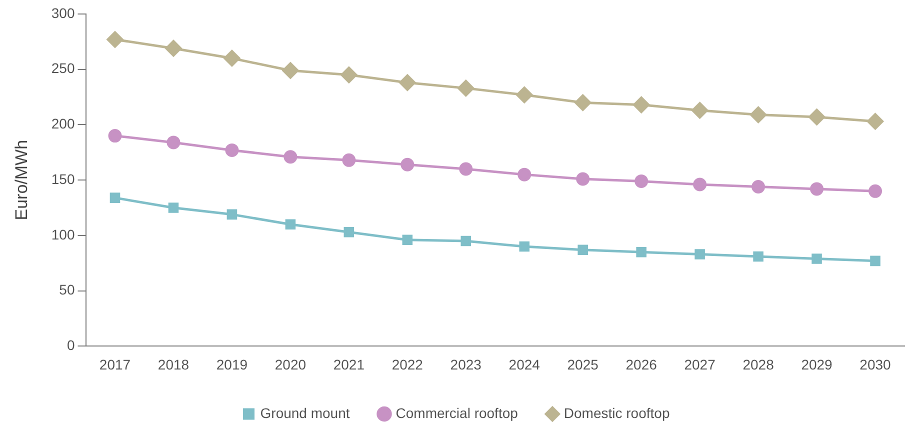 The image size is (914, 435). Describe the element at coordinates (63, 68) in the screenshot. I see `y-tick-label: 250` at that location.